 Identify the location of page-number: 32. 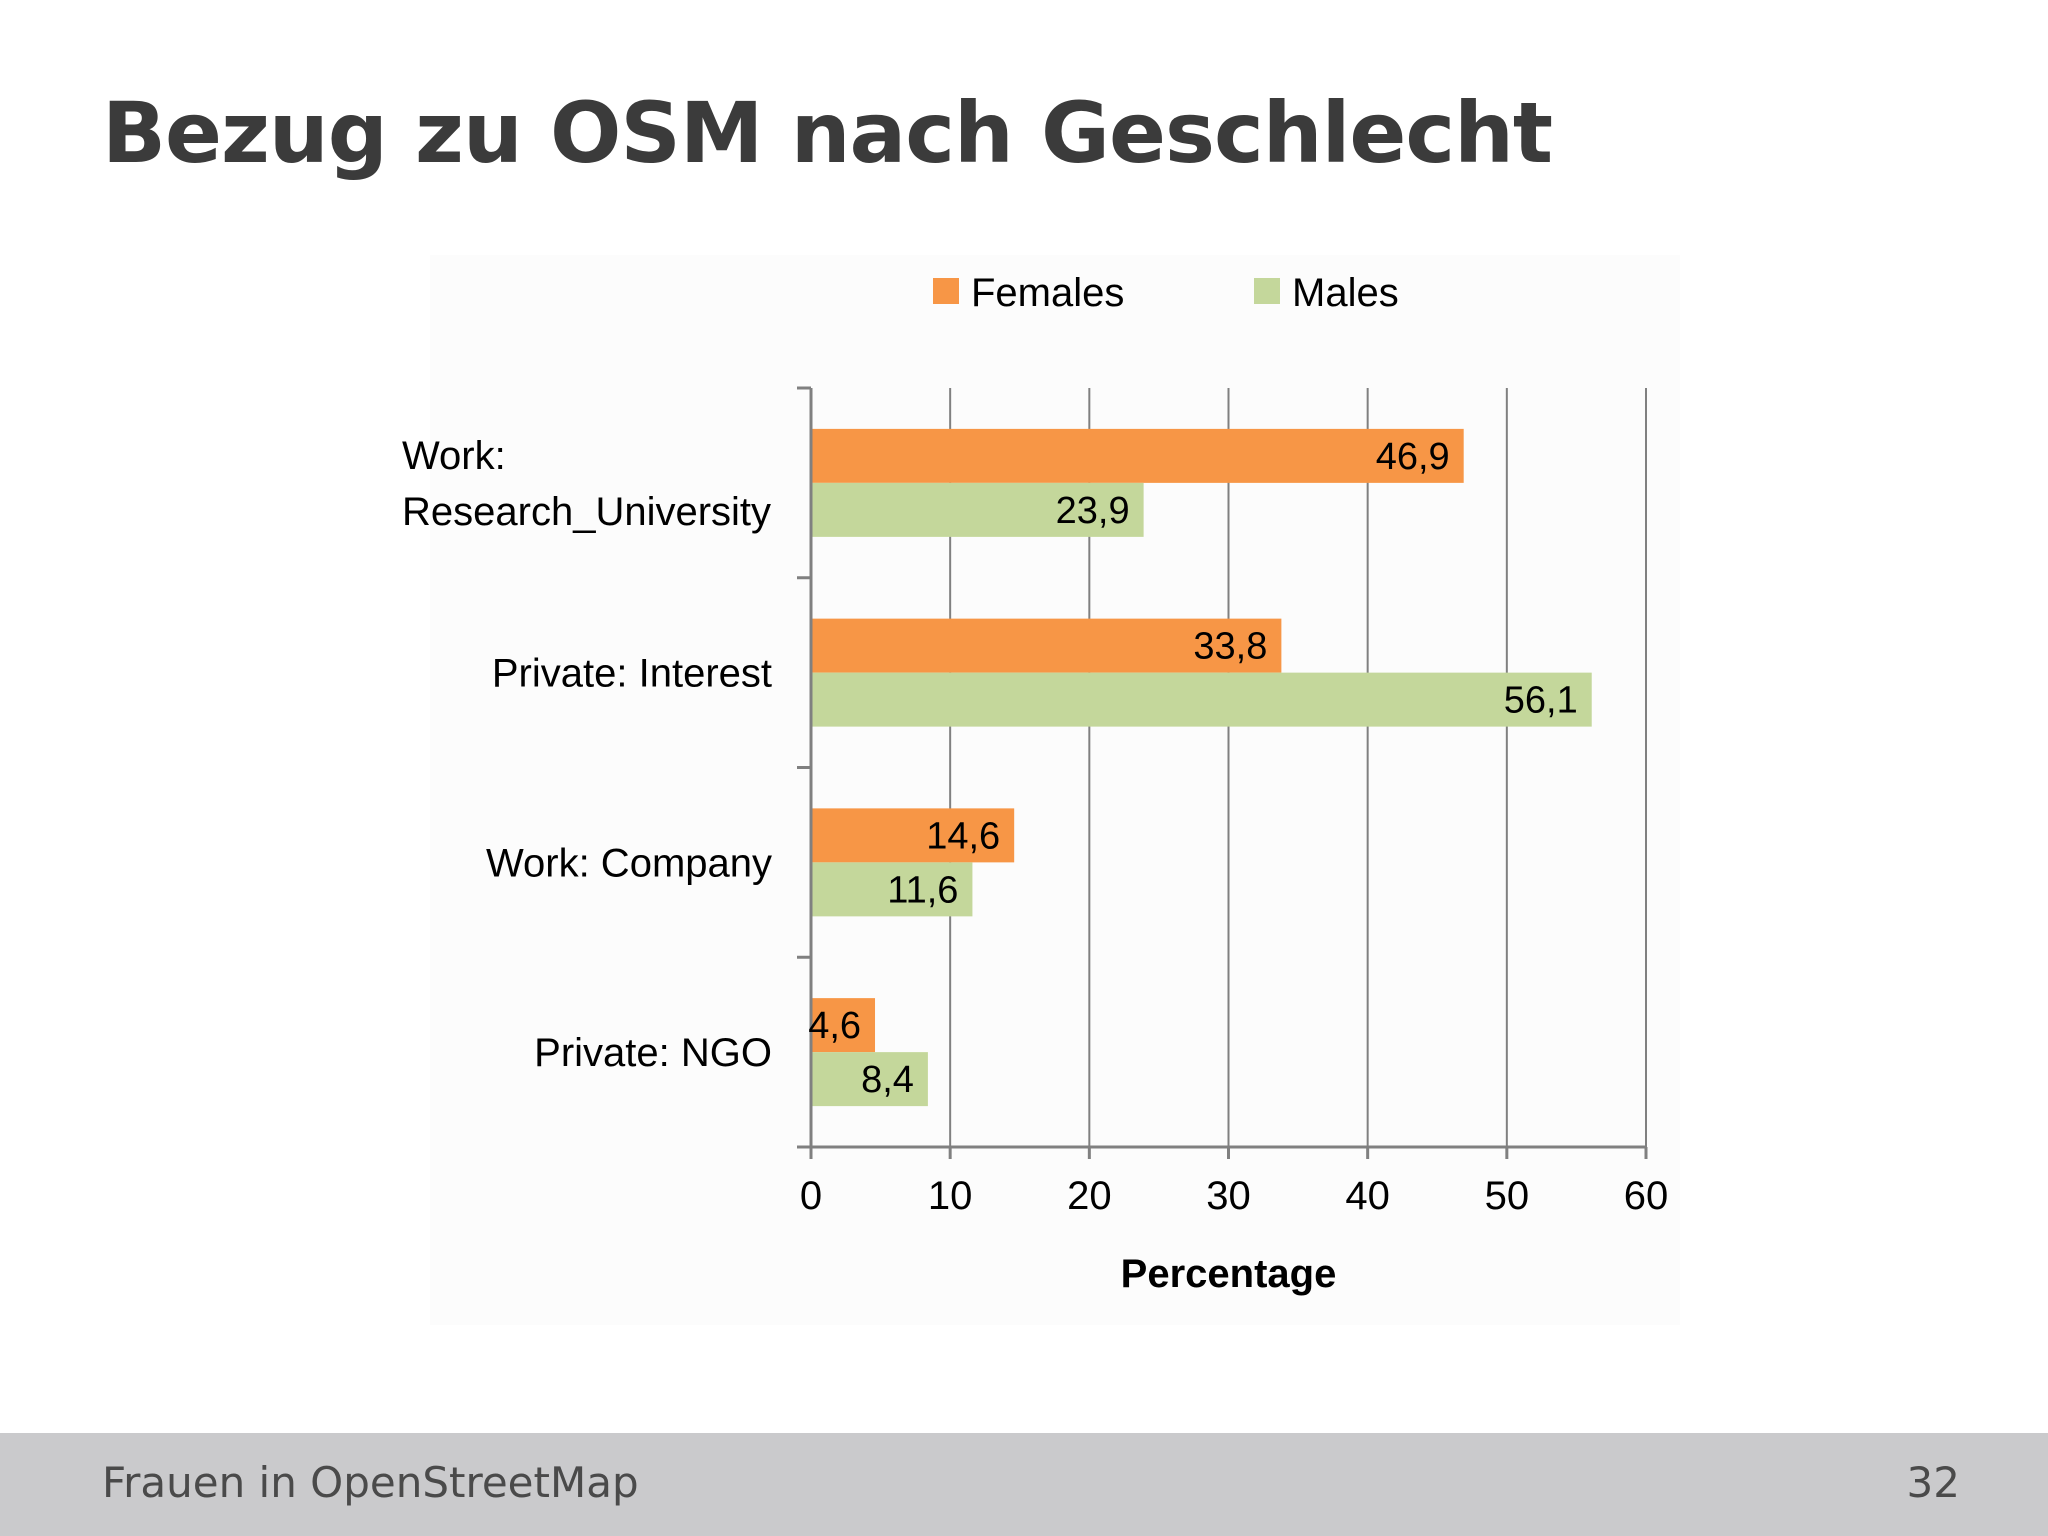
(1933, 1482).